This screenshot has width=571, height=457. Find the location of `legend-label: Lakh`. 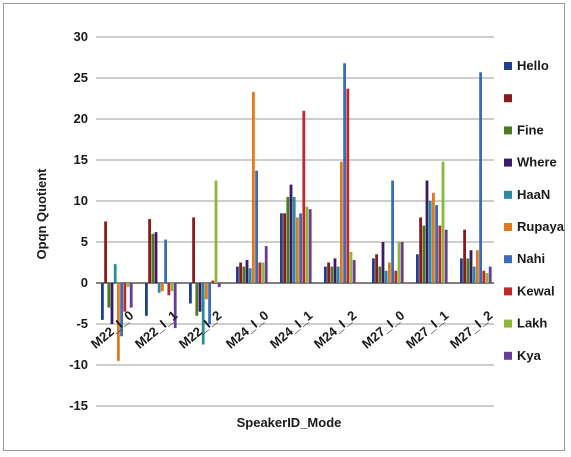

legend-label: Lakh is located at coordinates (532, 323).